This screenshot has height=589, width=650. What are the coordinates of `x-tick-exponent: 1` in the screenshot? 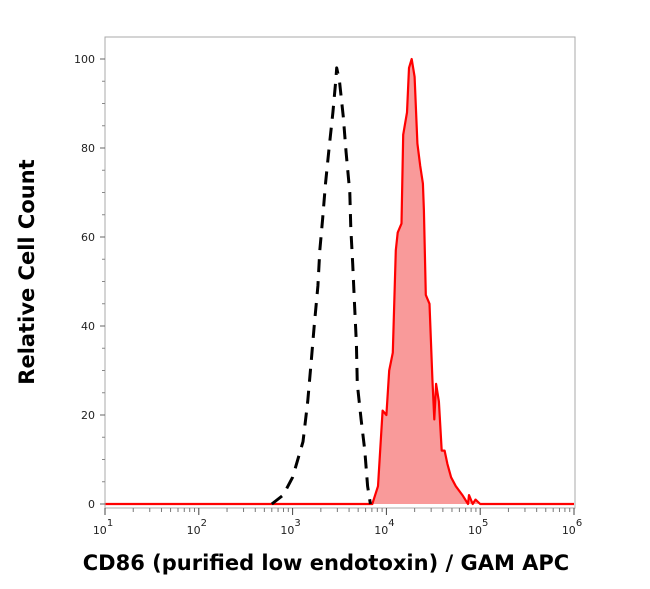 It's located at (110, 523).